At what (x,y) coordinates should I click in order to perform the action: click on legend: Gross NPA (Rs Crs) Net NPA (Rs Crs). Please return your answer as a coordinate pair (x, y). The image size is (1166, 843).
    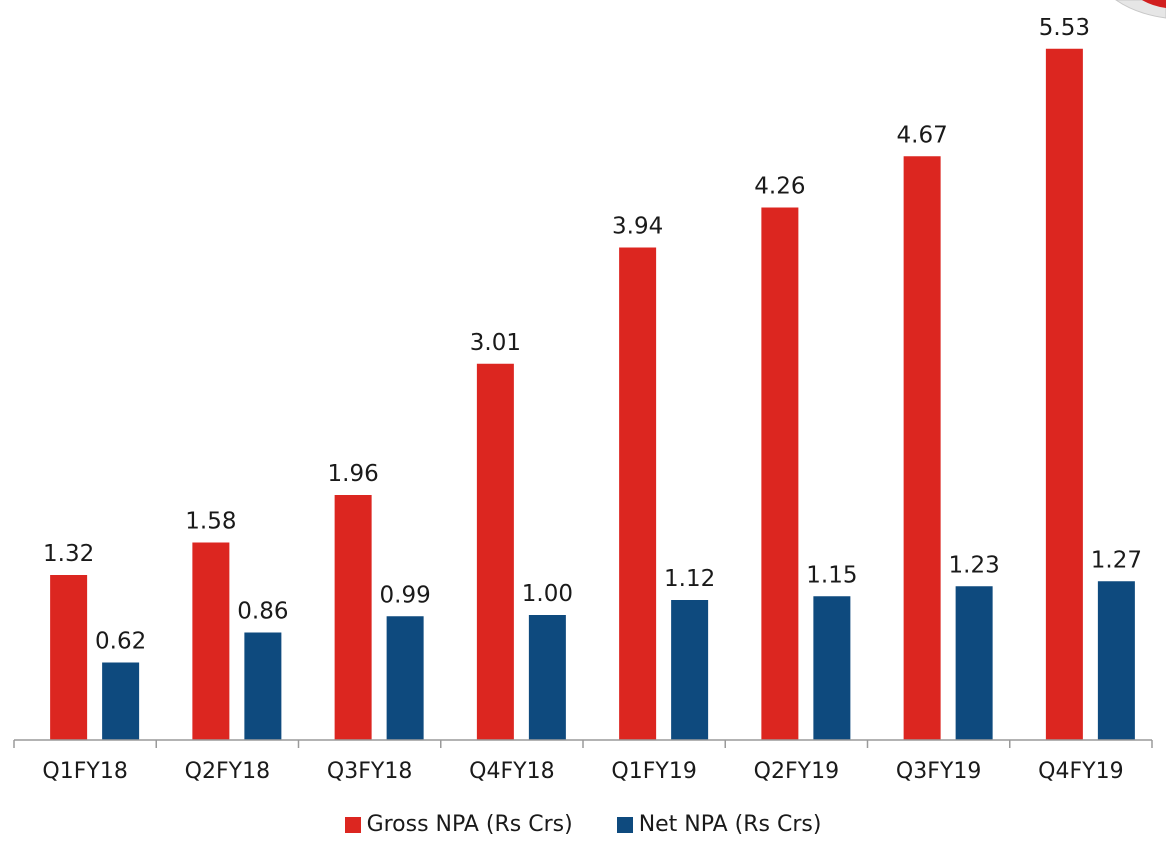
    Looking at the image, I should click on (583, 824).